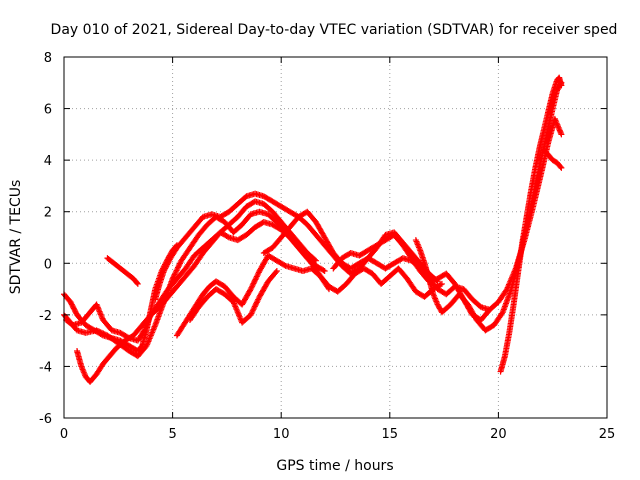 The height and width of the screenshot is (480, 640). Describe the element at coordinates (48, 110) in the screenshot. I see `y-tick-label: 6` at that location.